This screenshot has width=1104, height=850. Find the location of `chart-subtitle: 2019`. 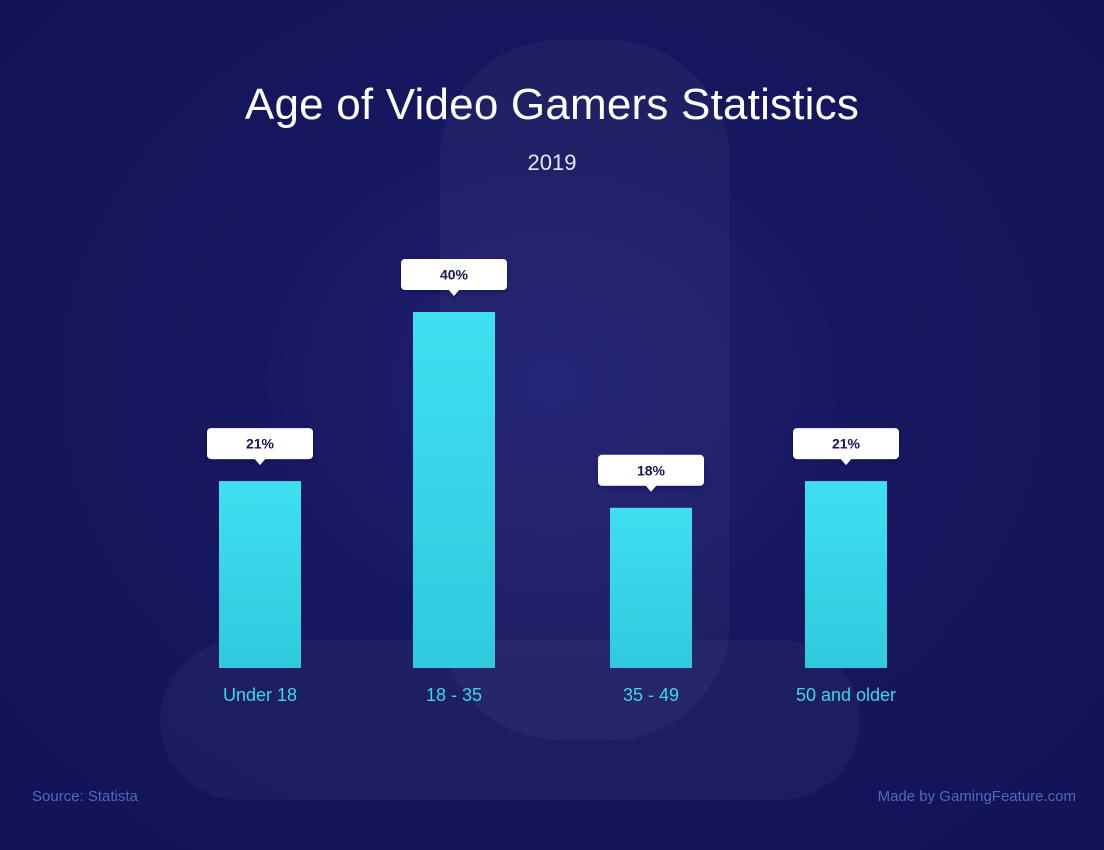

chart-subtitle: 2019 is located at coordinates (552, 162).